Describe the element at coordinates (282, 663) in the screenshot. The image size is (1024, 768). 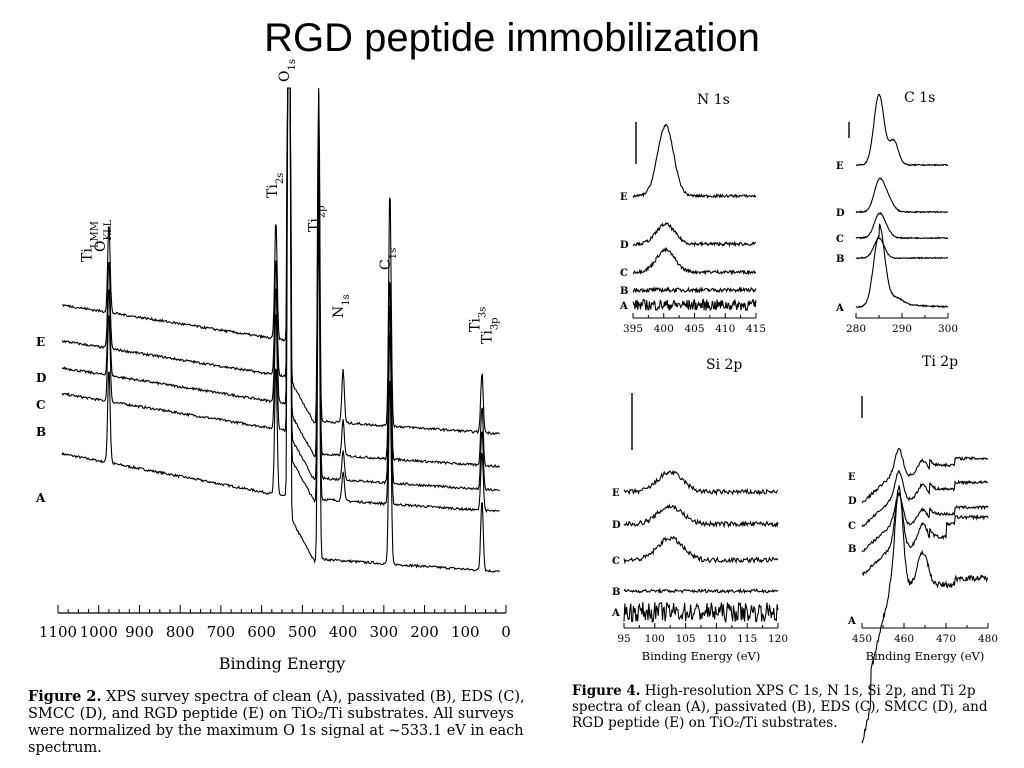
I see `survey-x-axis-label: Binding Energy` at that location.